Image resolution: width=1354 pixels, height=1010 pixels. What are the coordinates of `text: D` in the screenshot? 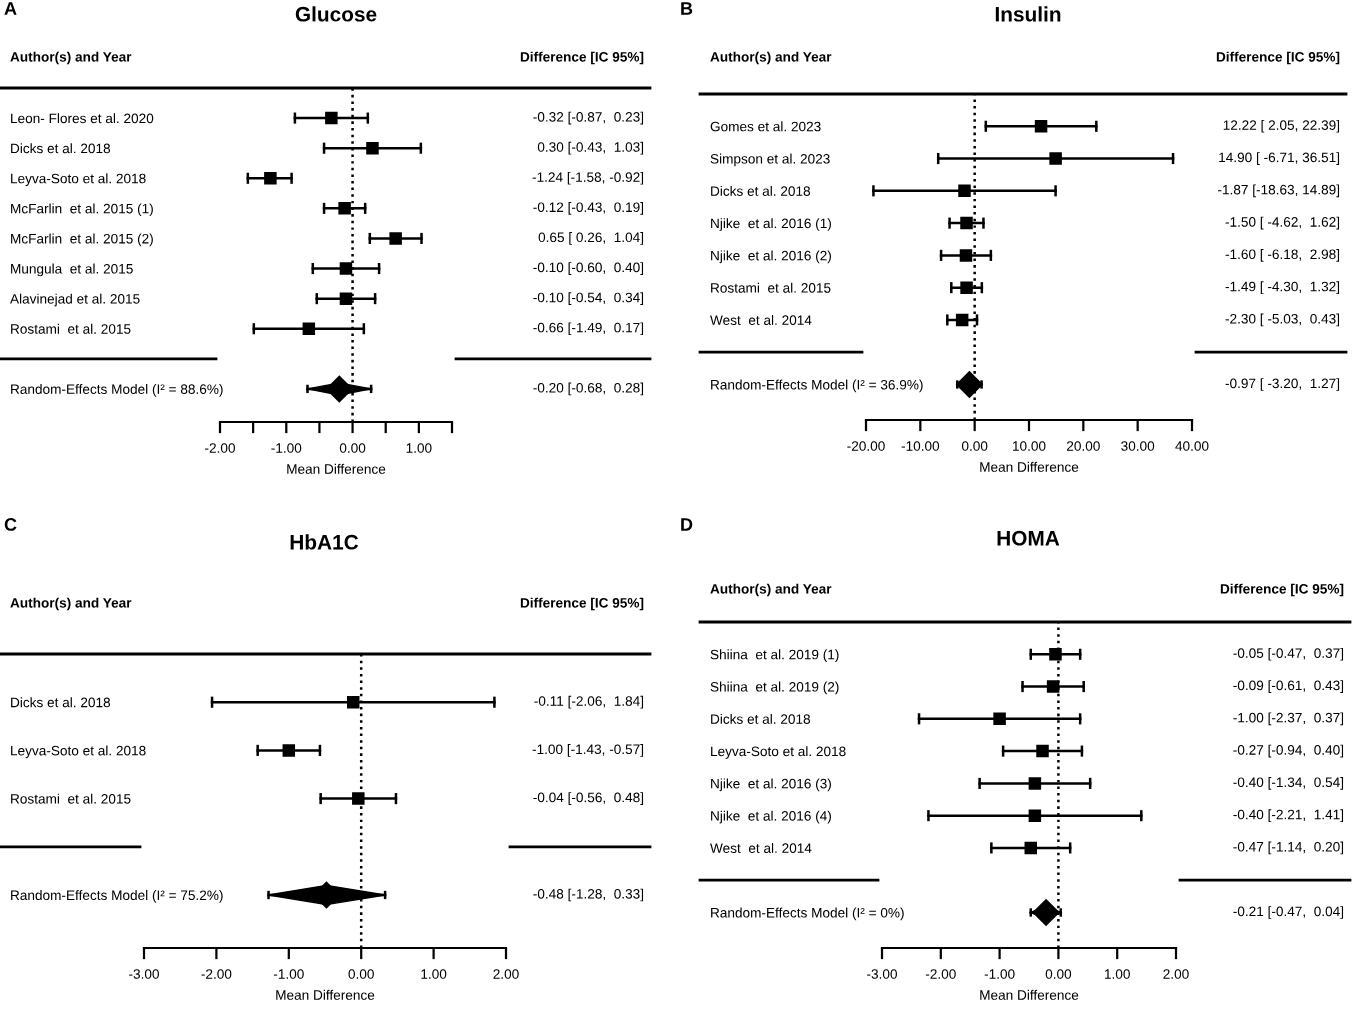 It's located at (687, 524).